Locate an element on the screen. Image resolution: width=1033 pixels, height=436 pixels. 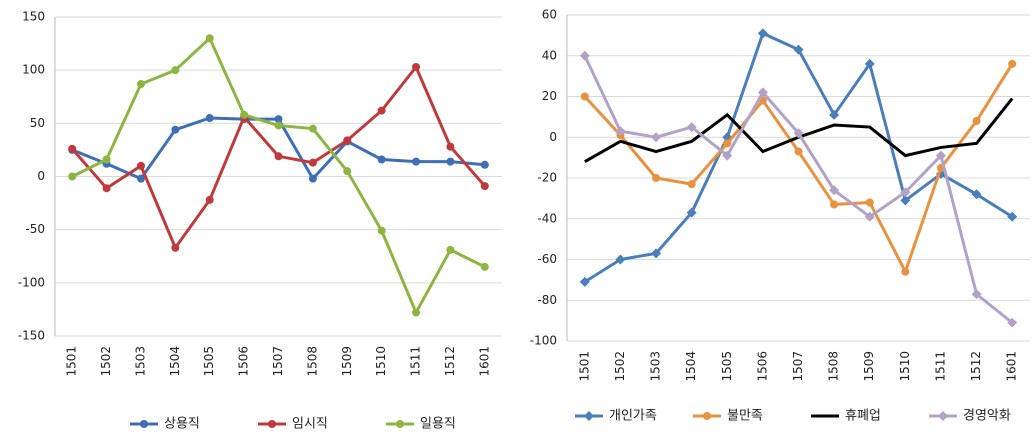
legend-label: 불만족 is located at coordinates (745, 416).